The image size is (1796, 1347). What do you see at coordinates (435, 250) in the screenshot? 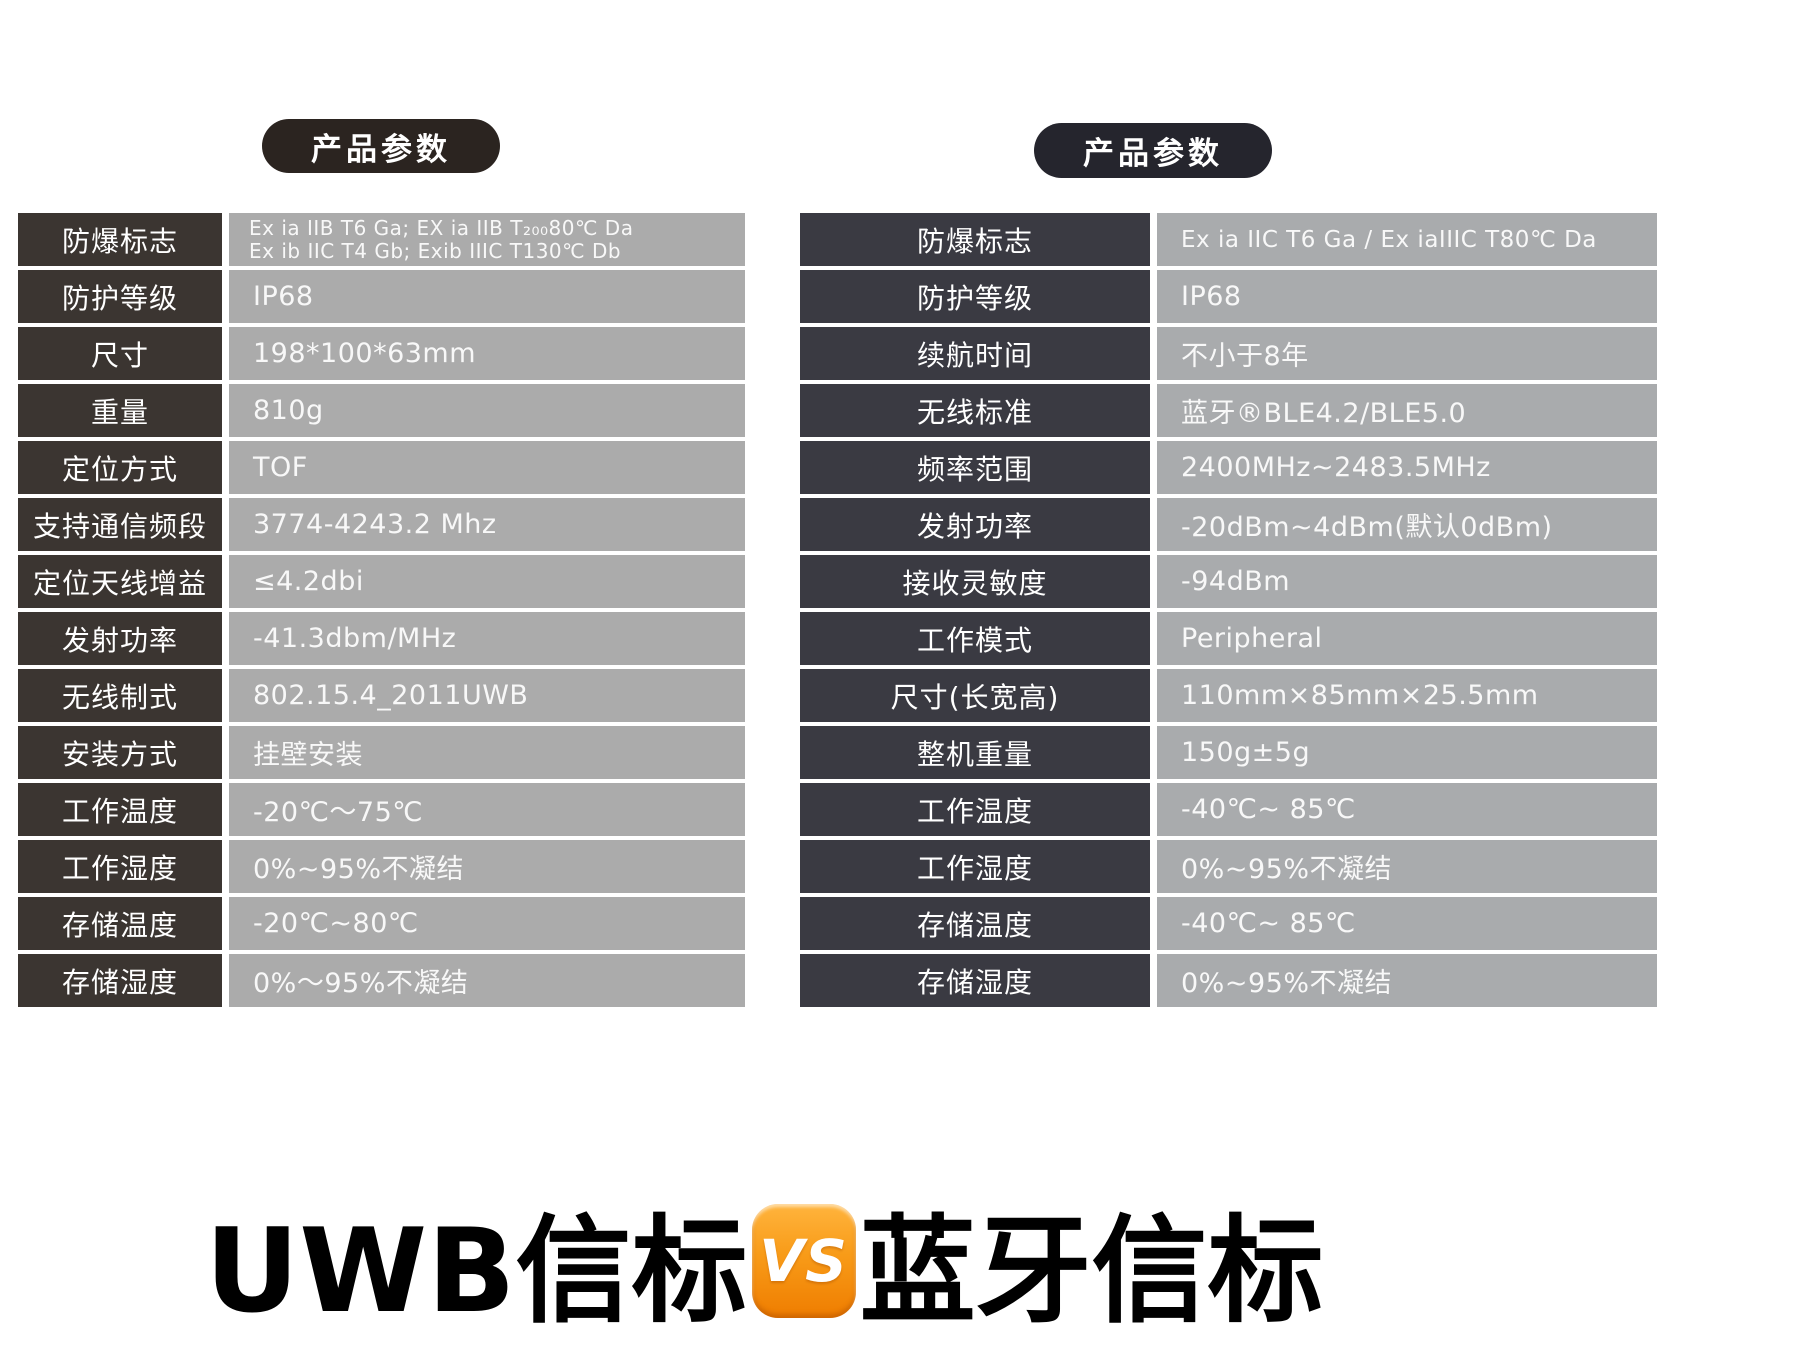
I see `spec-value-line2: Ex ib IIC T4 Gb; Exib IIIC T130℃ Db` at bounding box center [435, 250].